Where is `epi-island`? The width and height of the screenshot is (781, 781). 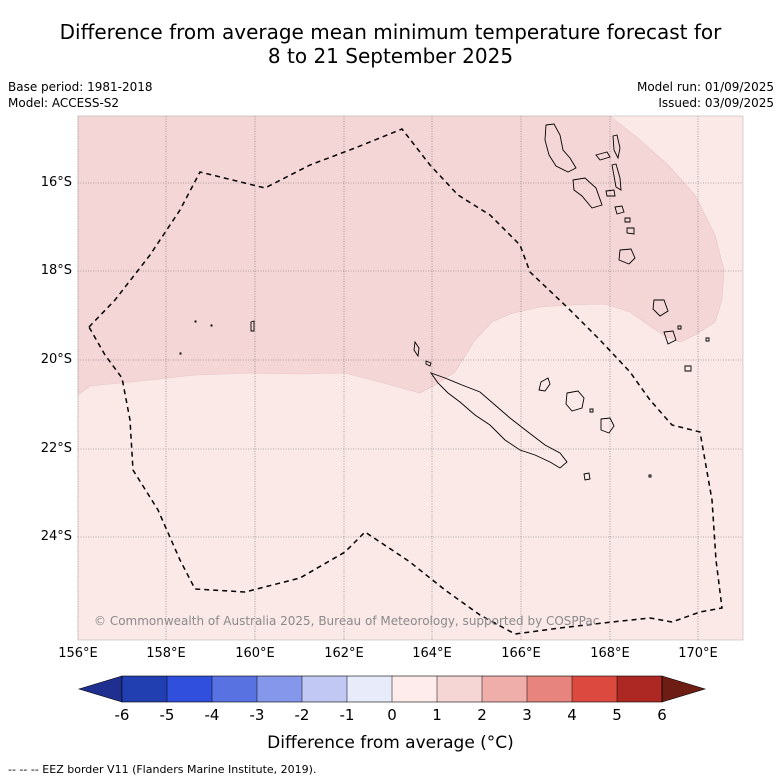
epi-island is located at coordinates (619, 210).